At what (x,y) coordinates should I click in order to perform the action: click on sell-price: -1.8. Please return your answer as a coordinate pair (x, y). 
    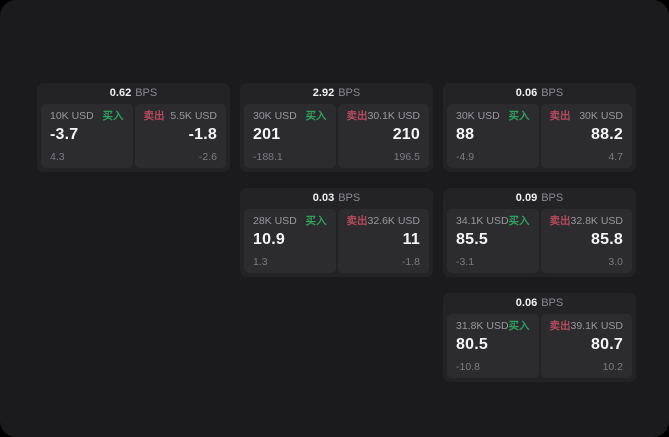
    Looking at the image, I should click on (202, 134).